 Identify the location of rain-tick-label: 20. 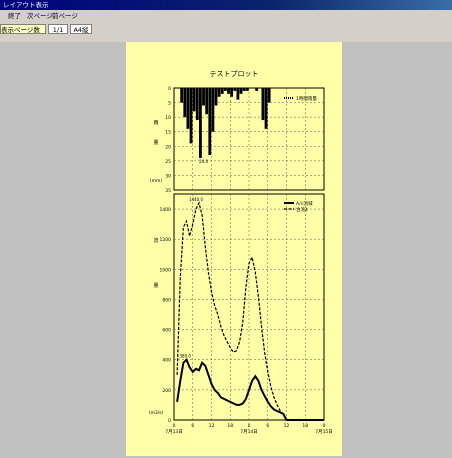
(168, 147).